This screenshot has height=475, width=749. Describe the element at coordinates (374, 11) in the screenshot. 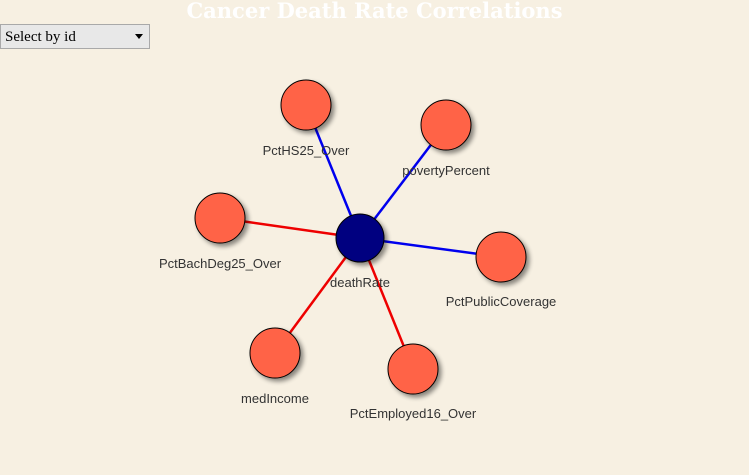

I see `page-title: Cancer Death Rate Correlations` at that location.